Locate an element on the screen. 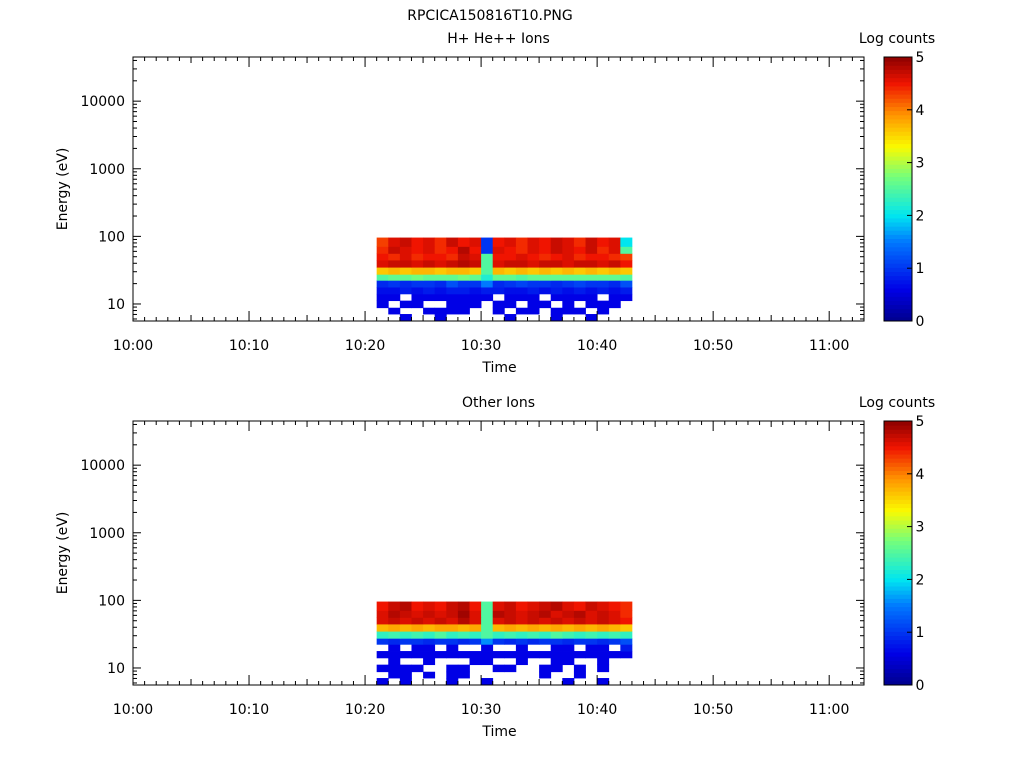  y-tick-label: 10 is located at coordinates (116, 669).